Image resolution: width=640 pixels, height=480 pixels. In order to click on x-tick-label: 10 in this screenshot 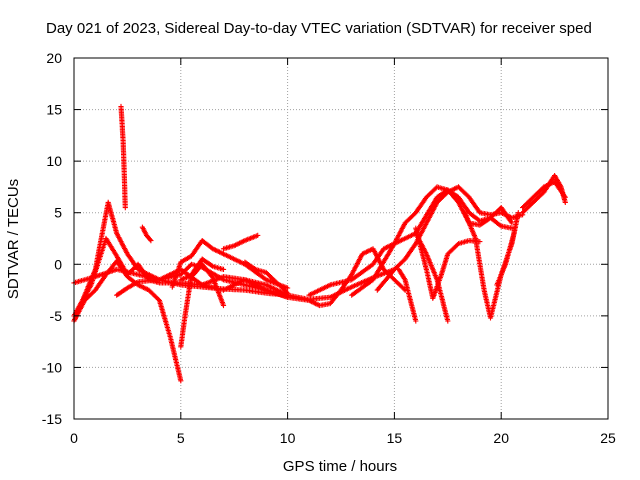, I will do `click(288, 438)`.